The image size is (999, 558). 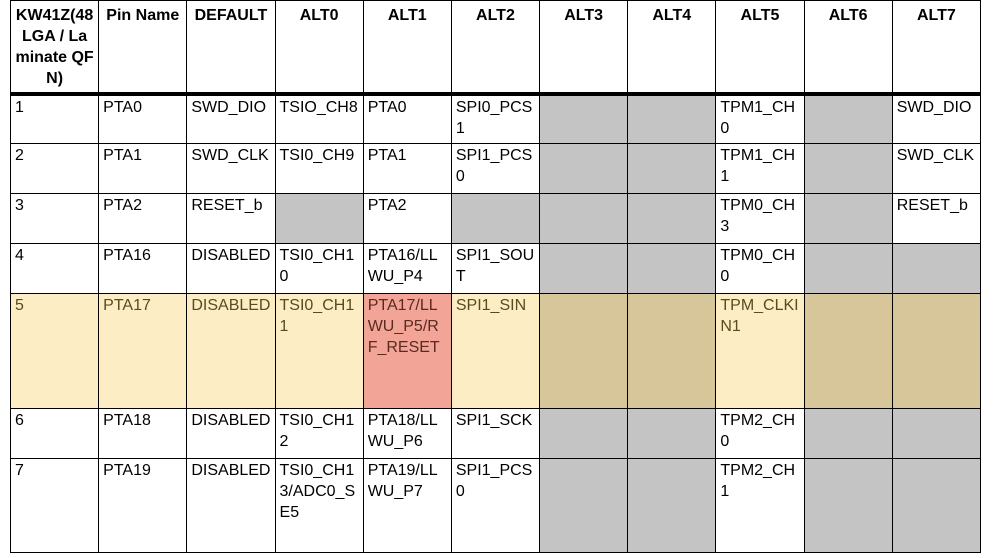 What do you see at coordinates (54, 48) in the screenshot?
I see `col-header-package: KW41Z(48 LGA / Laminate QFN)` at bounding box center [54, 48].